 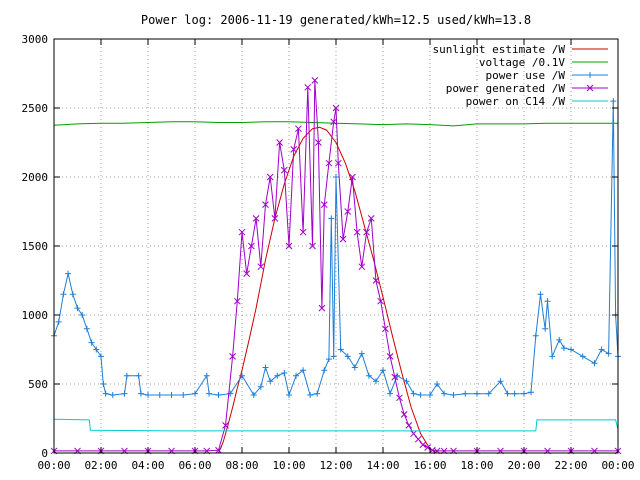 What do you see at coordinates (241, 465) in the screenshot?
I see `x-tick-label: 08:00` at bounding box center [241, 465].